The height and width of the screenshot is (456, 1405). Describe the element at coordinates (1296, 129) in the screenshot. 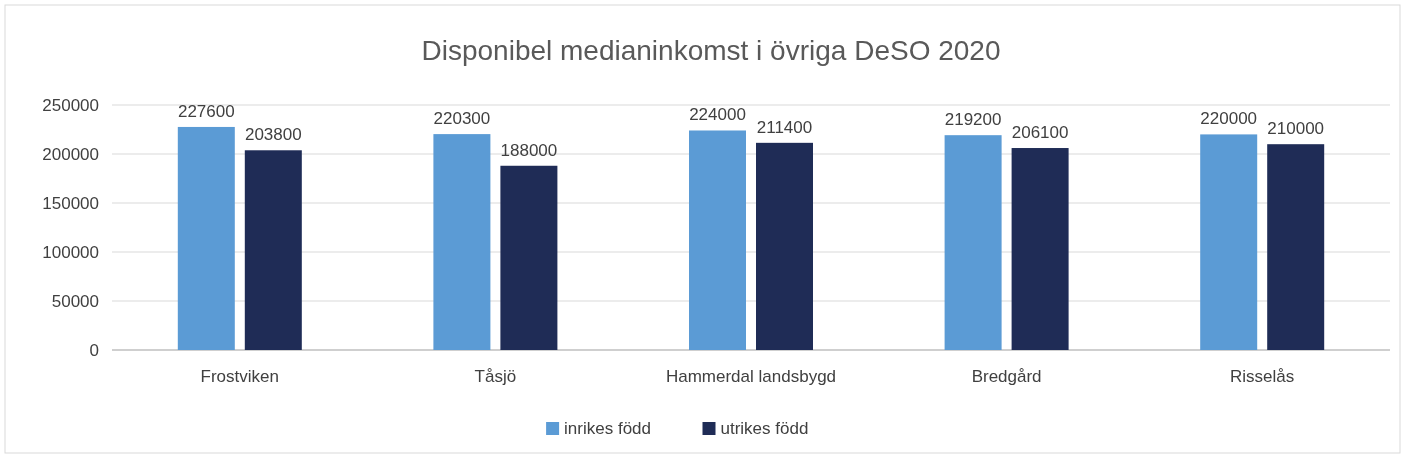

I see `data-label: 210000` at that location.